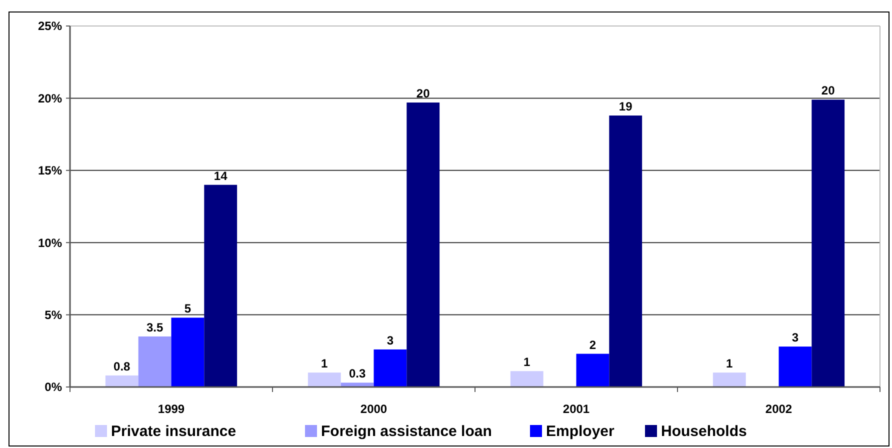 Image resolution: width=892 pixels, height=448 pixels. What do you see at coordinates (188, 309) in the screenshot?
I see `data-label: 5` at bounding box center [188, 309].